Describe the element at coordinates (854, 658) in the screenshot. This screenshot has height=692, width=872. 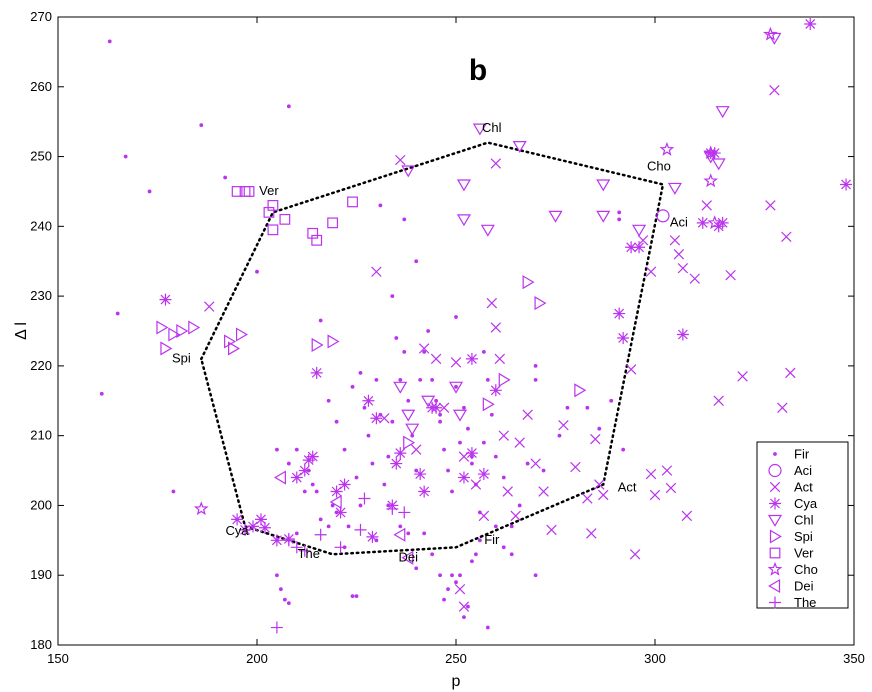
I see `x-tick-label: 350` at that location.